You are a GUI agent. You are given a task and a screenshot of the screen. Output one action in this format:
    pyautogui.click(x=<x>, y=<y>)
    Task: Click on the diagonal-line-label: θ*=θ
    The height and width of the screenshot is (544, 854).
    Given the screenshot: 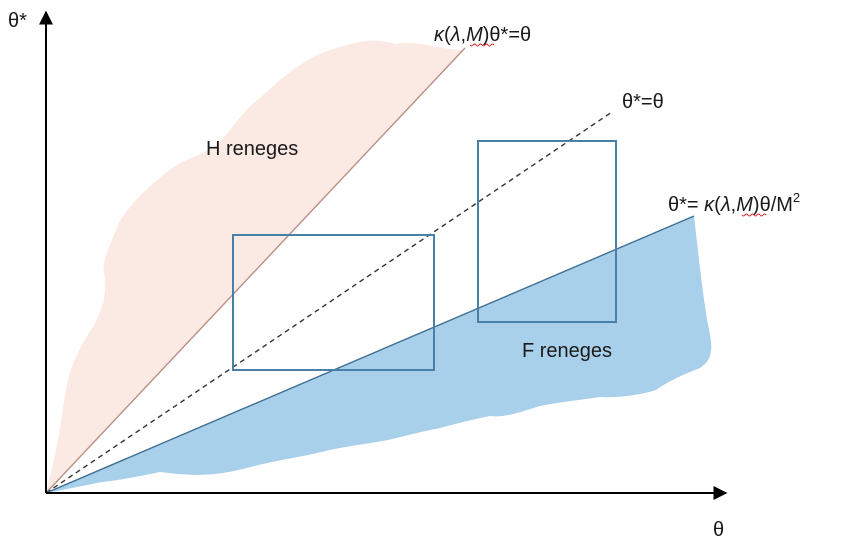 What is the action you would take?
    pyautogui.click(x=643, y=102)
    